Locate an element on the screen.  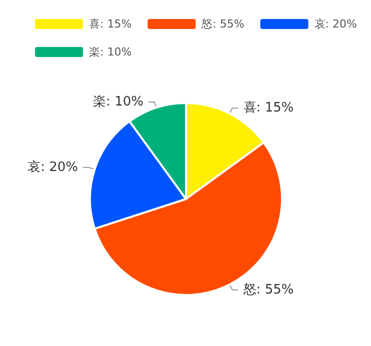
slice-label: 怒: 55% is located at coordinates (268, 290).